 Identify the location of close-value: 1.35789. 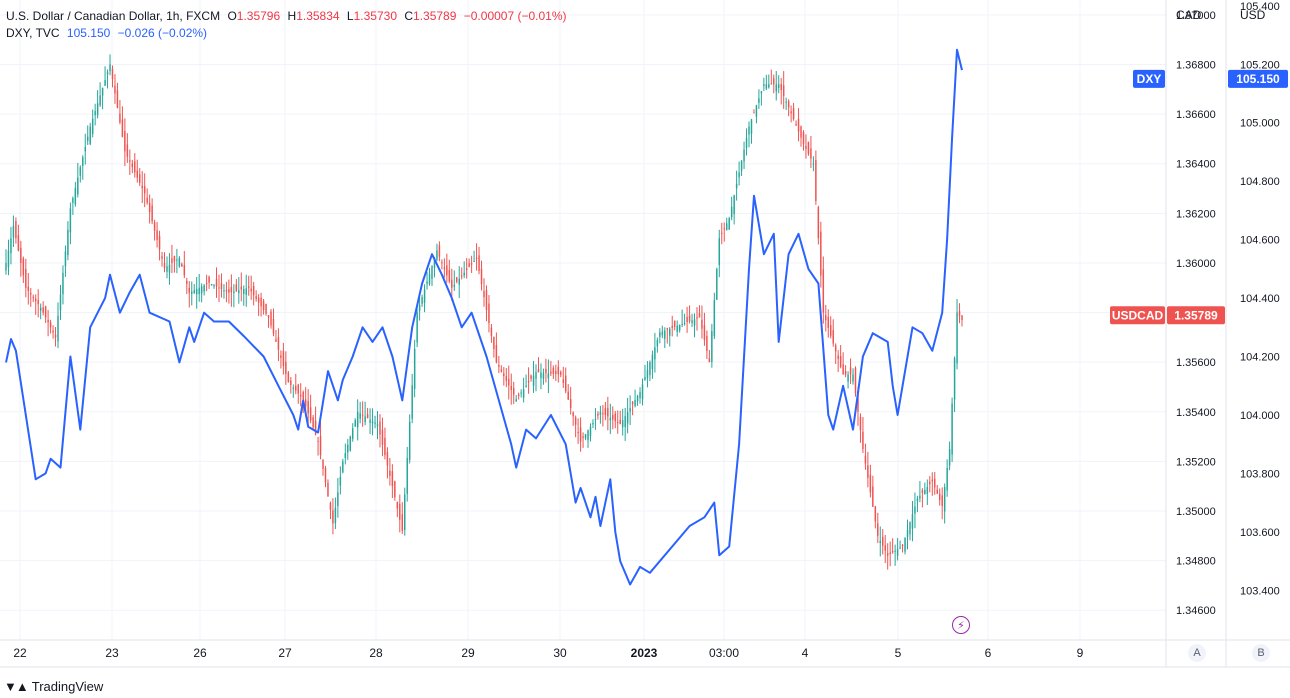
(435, 16).